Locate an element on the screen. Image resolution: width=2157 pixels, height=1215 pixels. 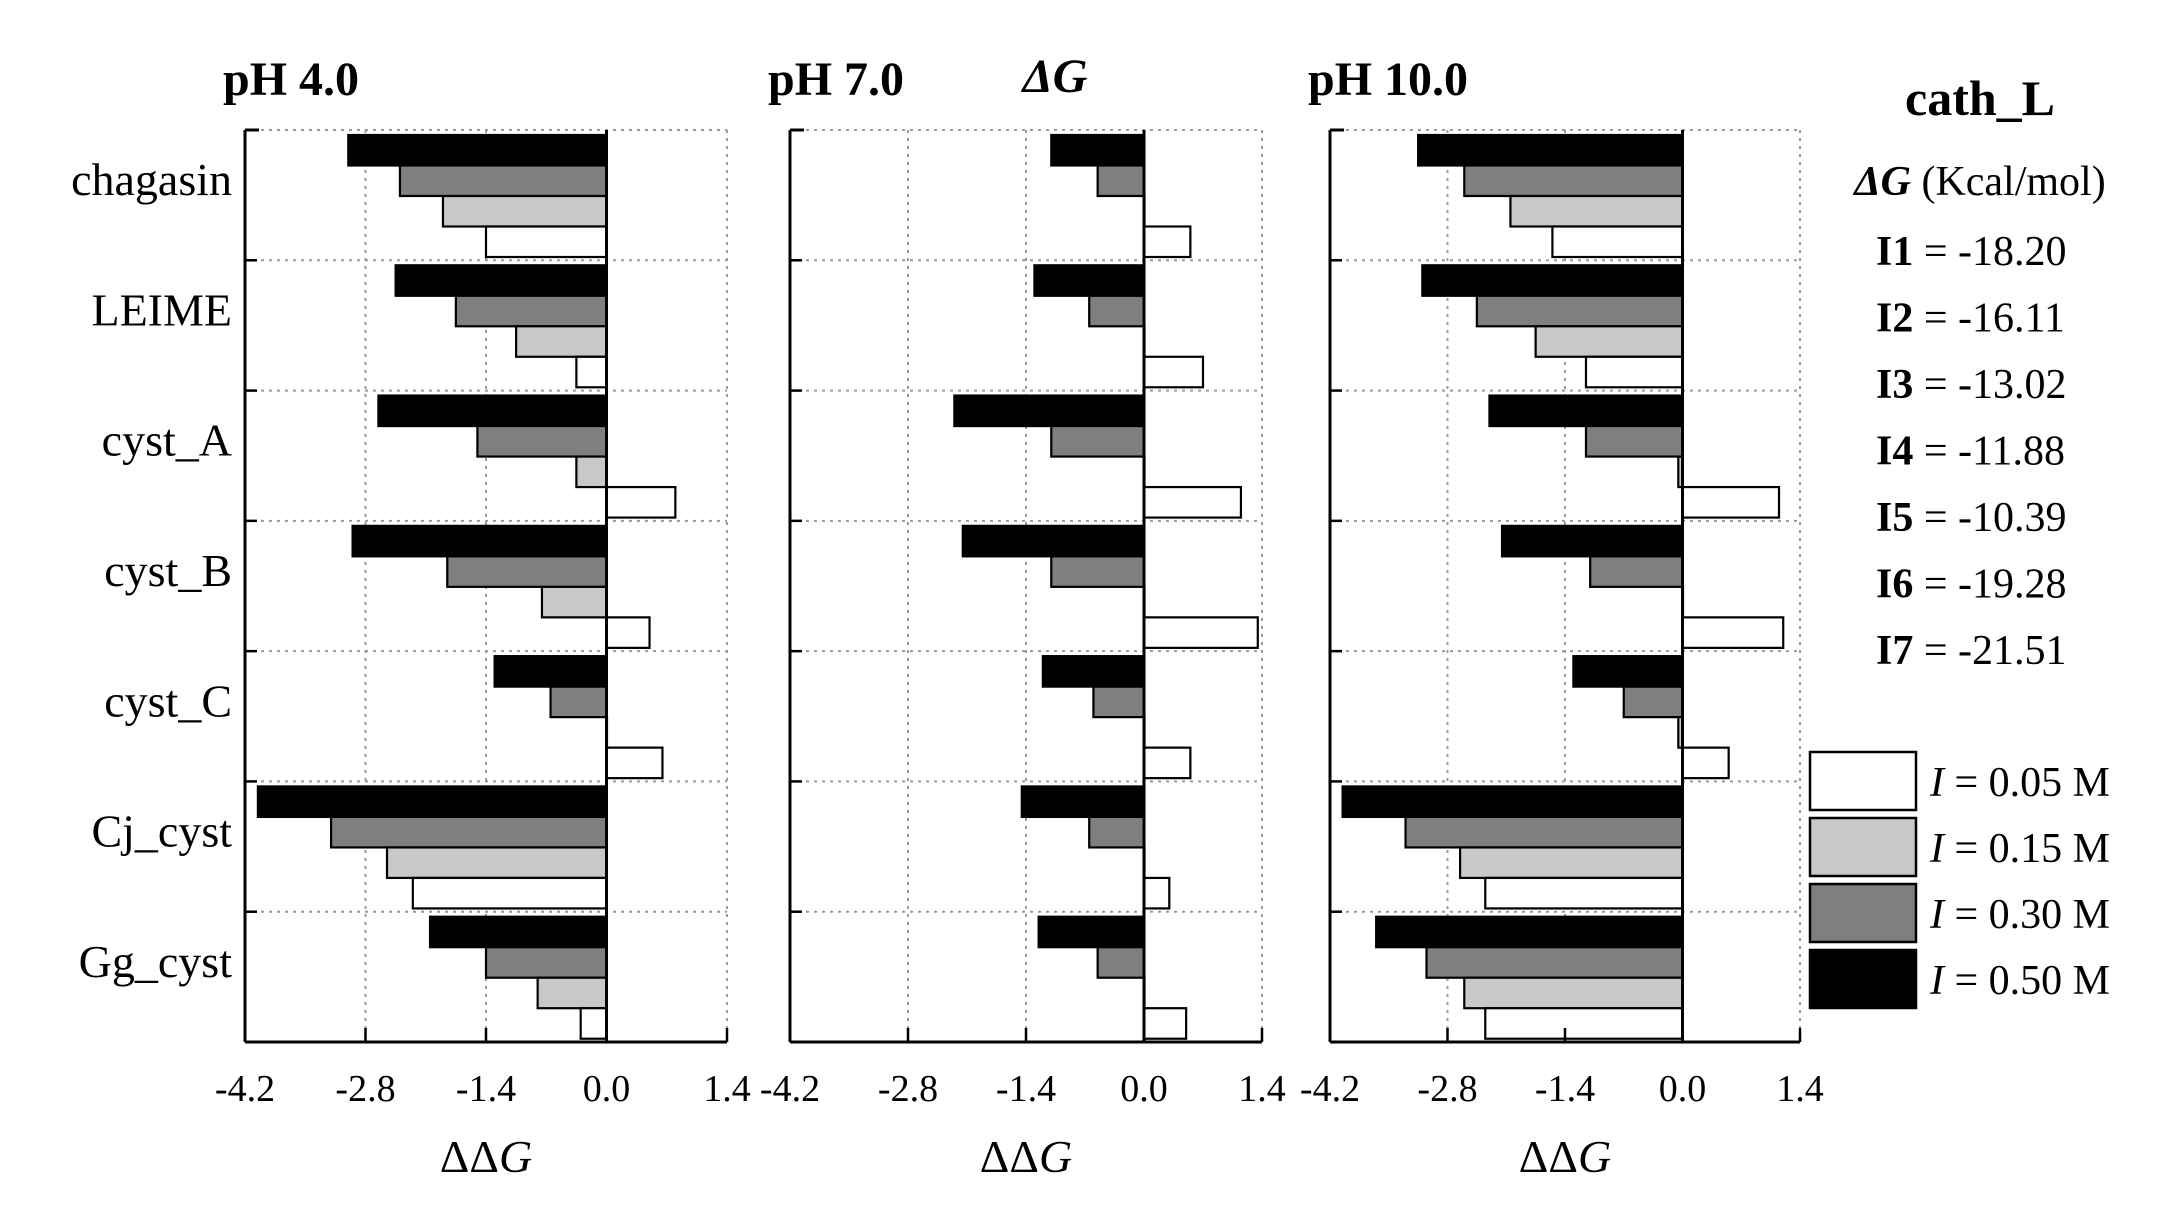
dg-values-title: ΔG (Kcal/mol) is located at coordinates (1978, 182).